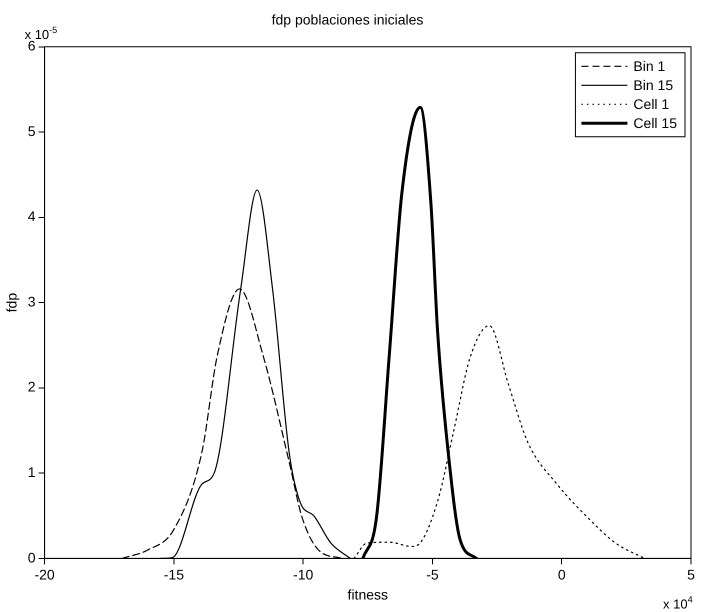 Image resolution: width=713 pixels, height=612 pixels. I want to click on x-tick-label: 5, so click(691, 574).